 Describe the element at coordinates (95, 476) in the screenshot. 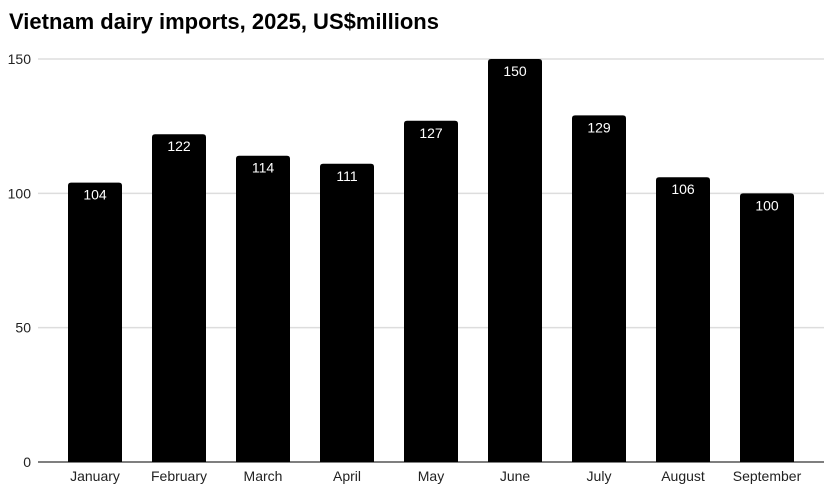

I see `x-tick-label: January` at that location.